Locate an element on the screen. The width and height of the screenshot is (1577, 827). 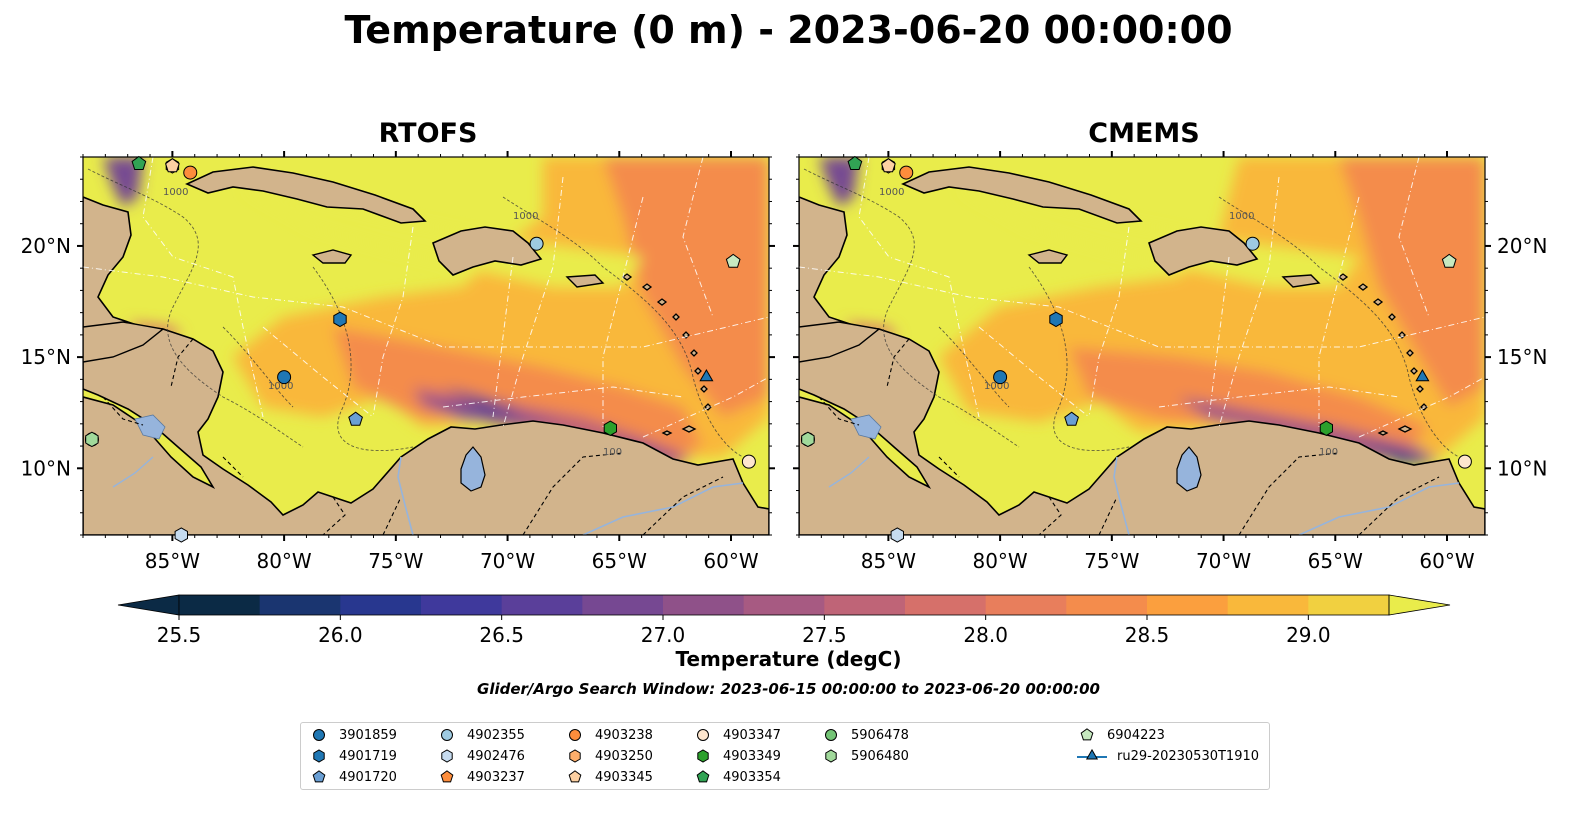
colorbar-tick-label: 27.0 is located at coordinates (663, 634).